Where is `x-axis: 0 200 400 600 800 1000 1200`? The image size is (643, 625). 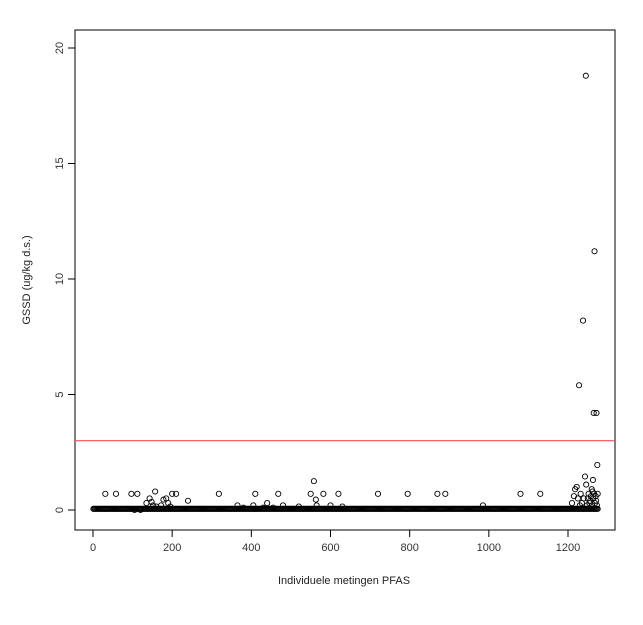 x-axis: 0 200 400 600 800 1000 1200 is located at coordinates (335, 541).